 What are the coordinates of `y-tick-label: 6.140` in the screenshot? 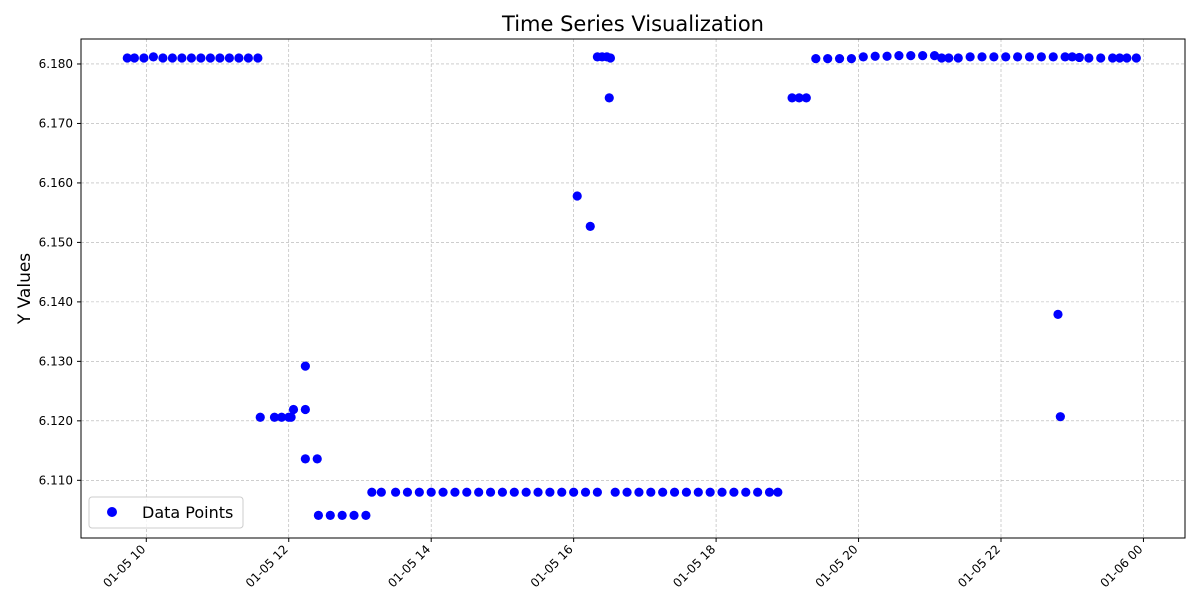 It's located at (56, 302).